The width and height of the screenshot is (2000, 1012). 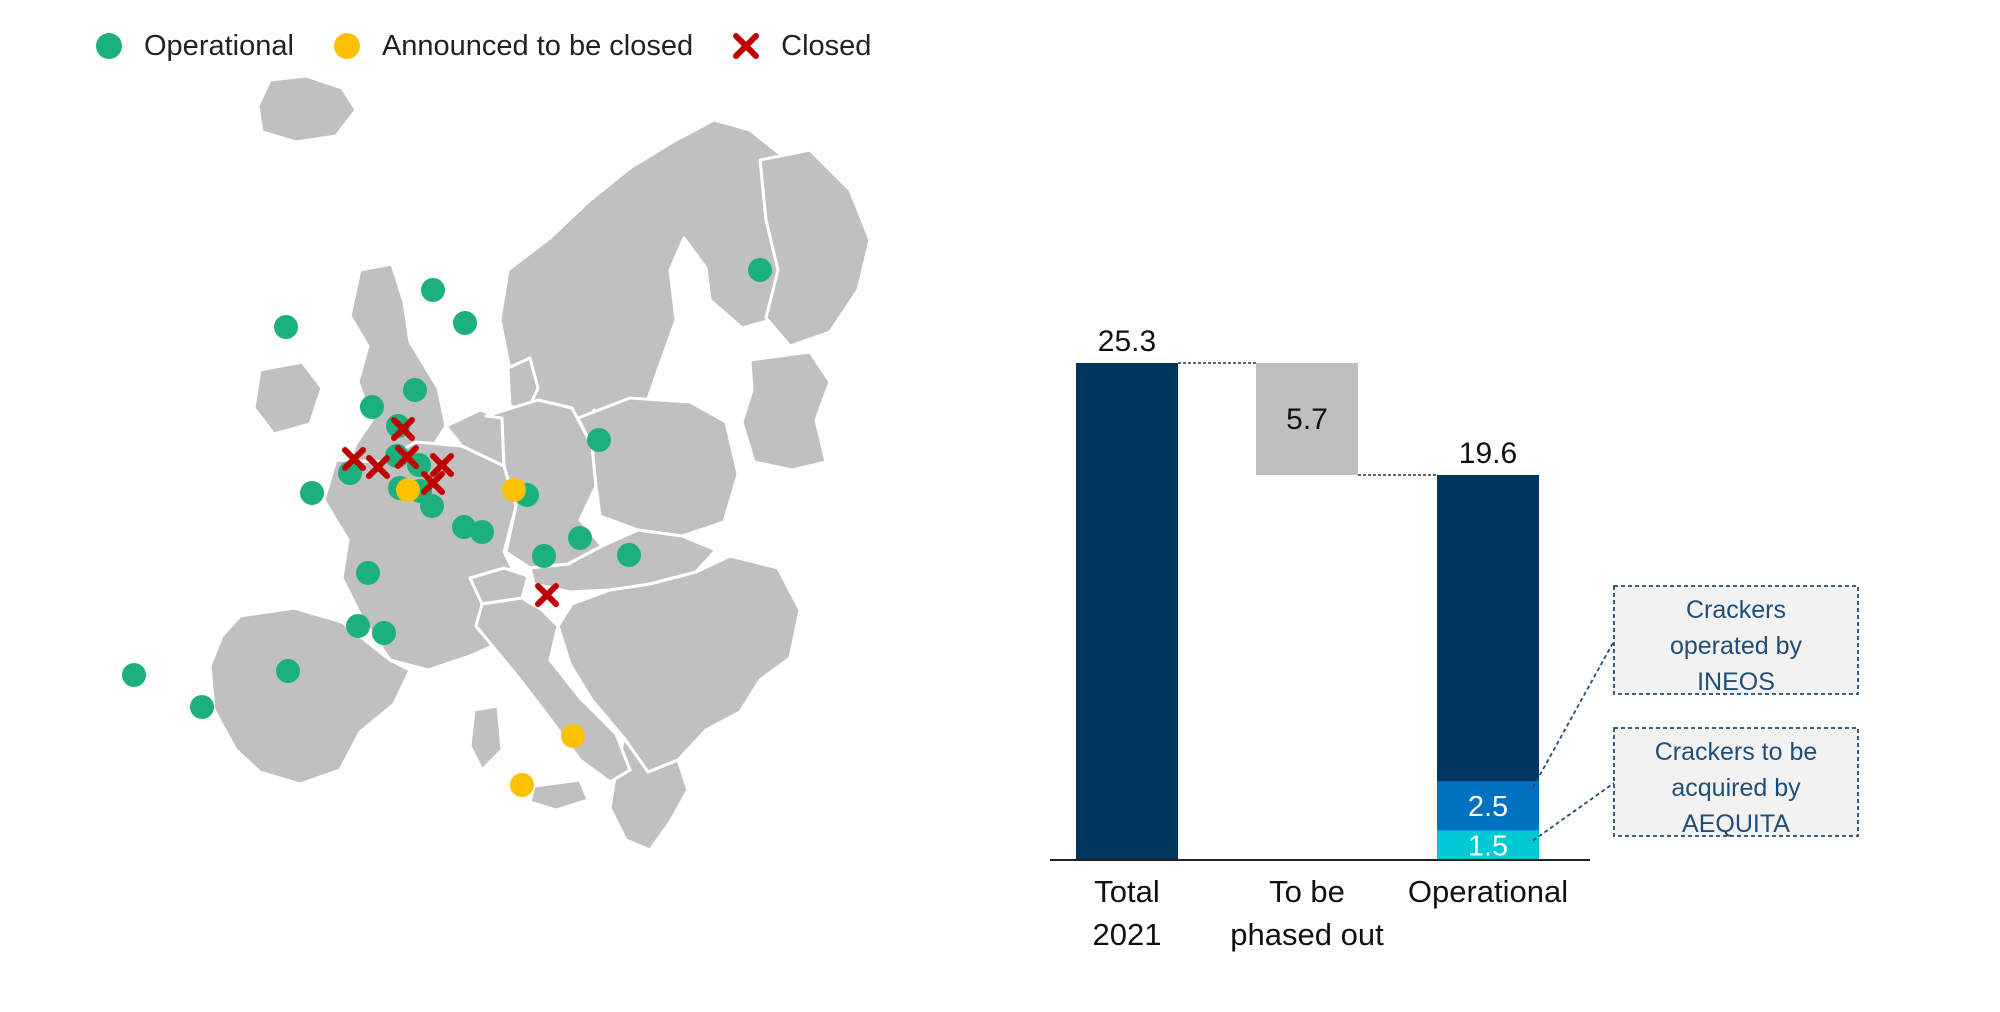 I want to click on value-label-phased-out: 5.7, so click(x=1307, y=419).